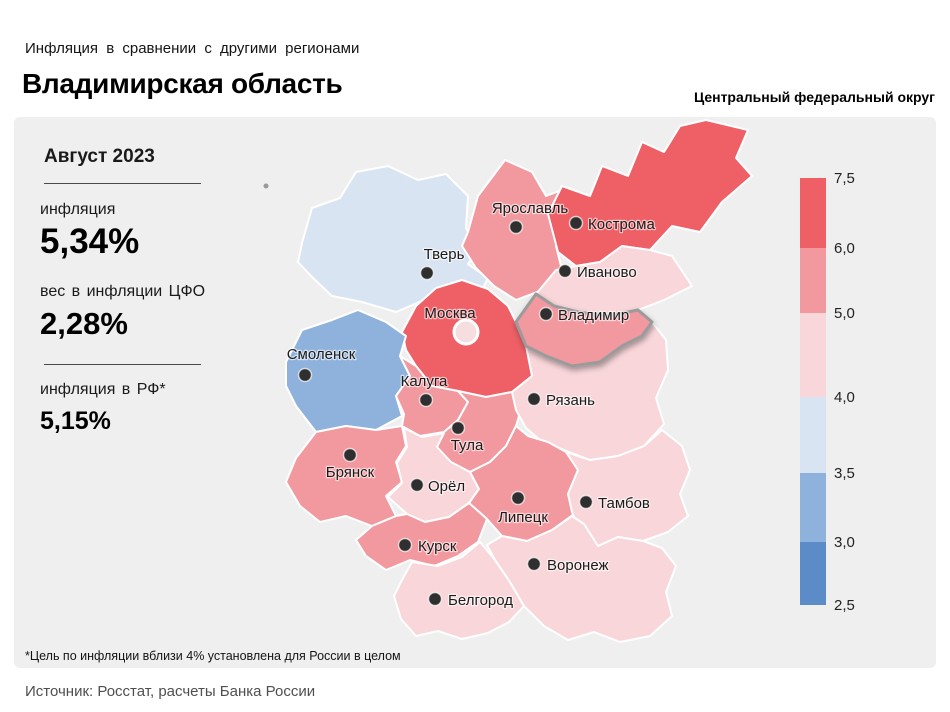 The image size is (950, 712). What do you see at coordinates (103, 389) in the screenshot?
I see `rf-inflation-label: инфляция в РФ*` at bounding box center [103, 389].